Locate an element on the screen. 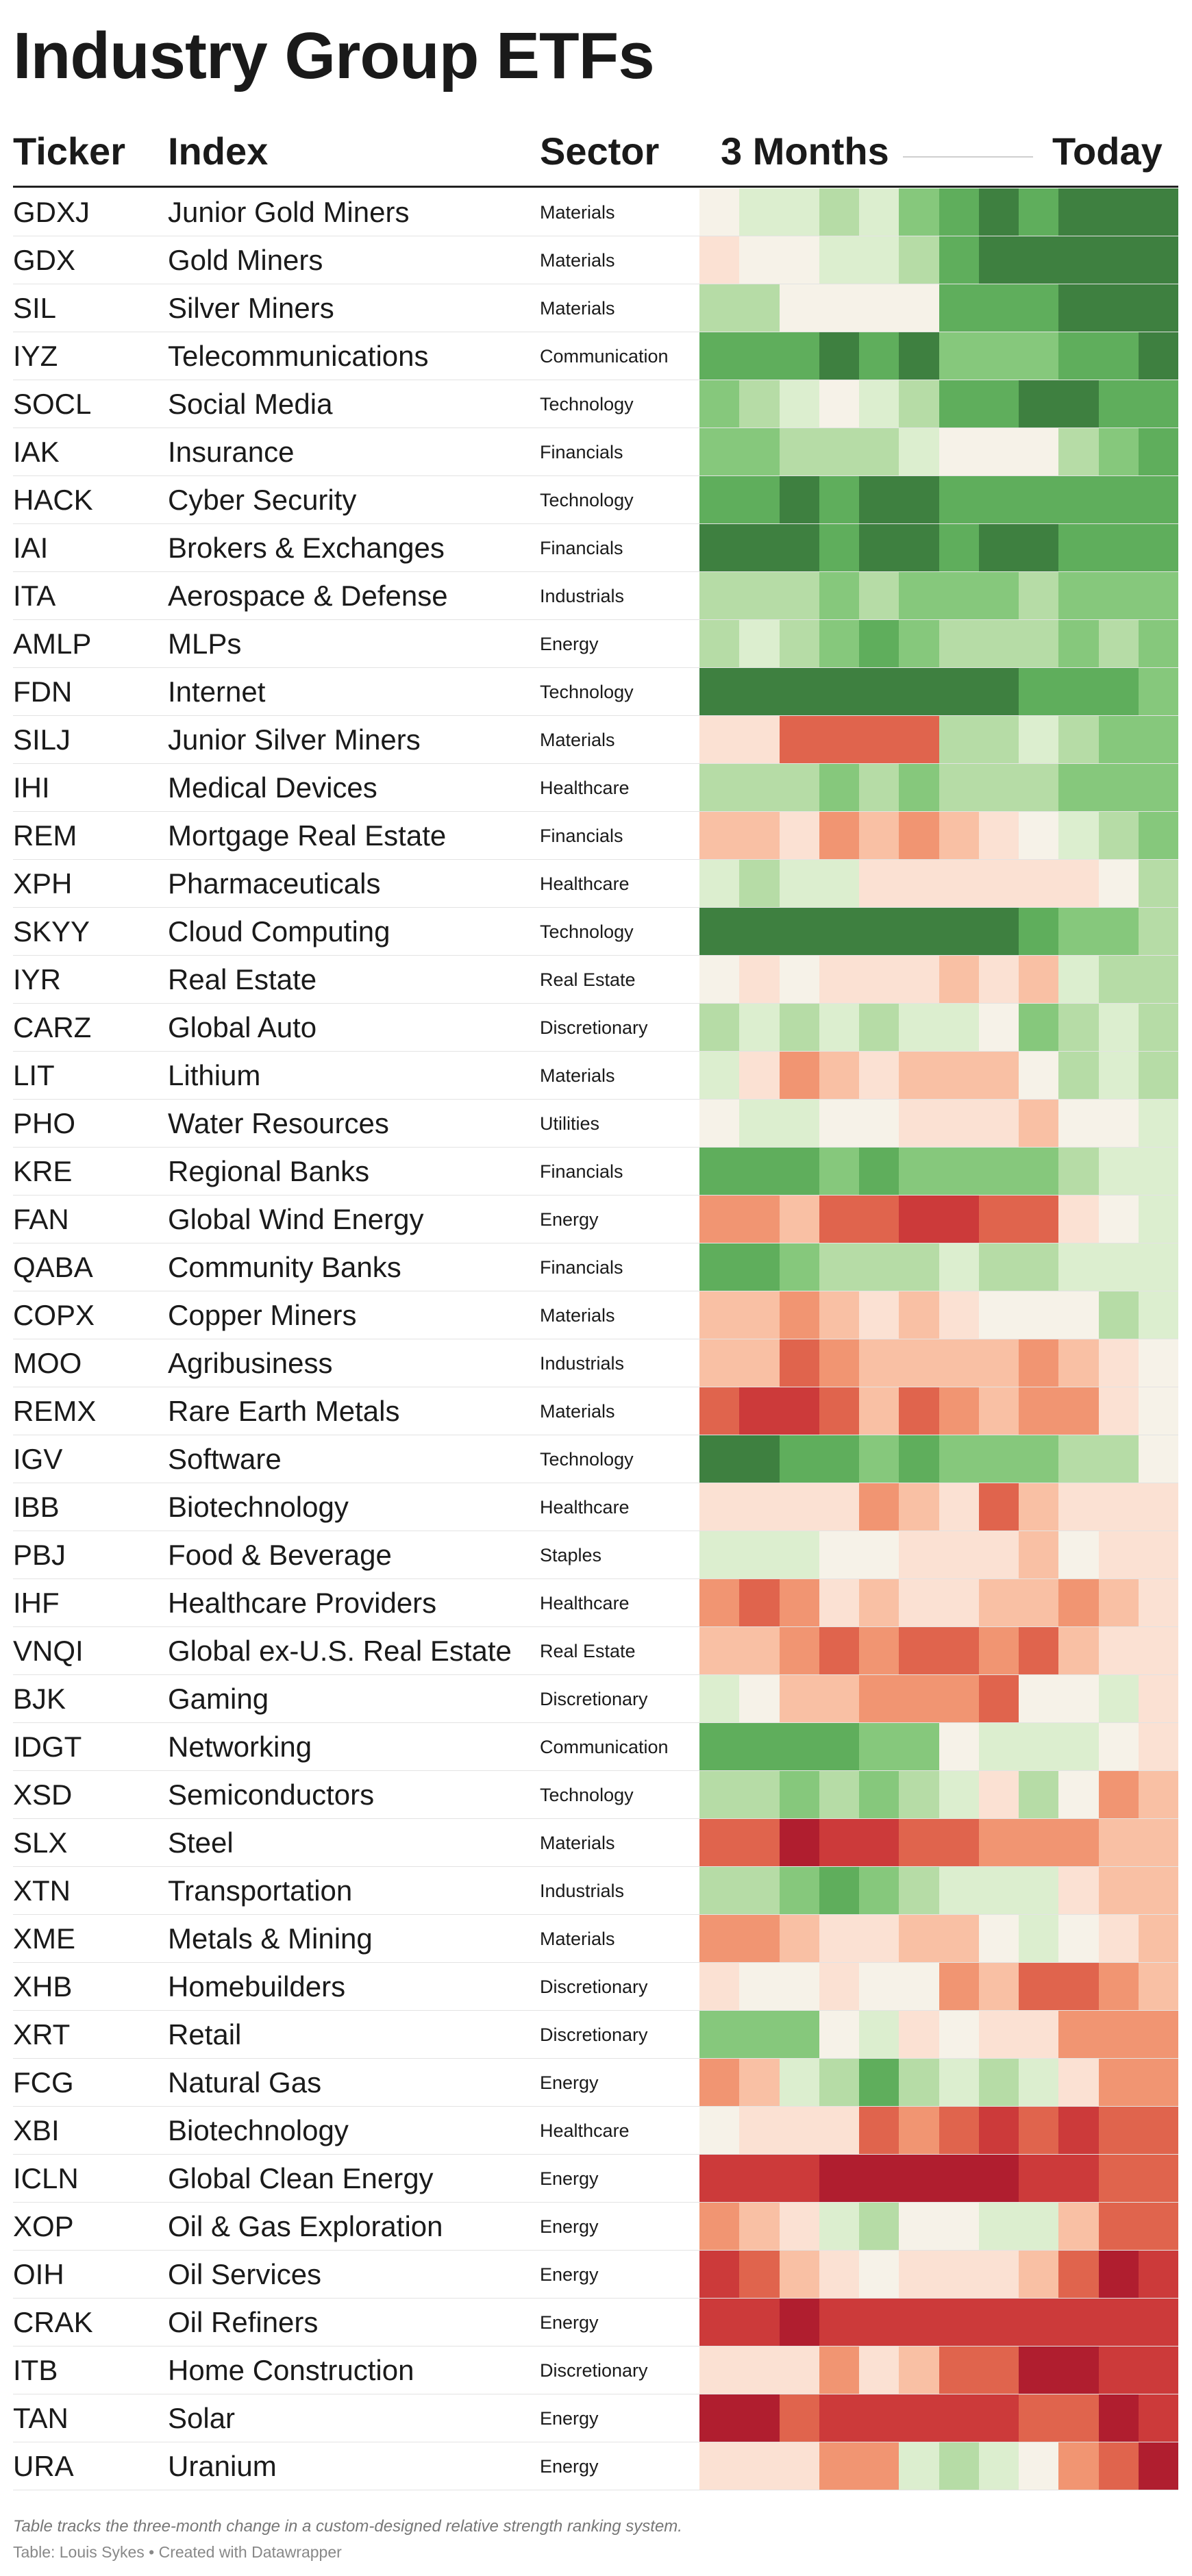 The width and height of the screenshot is (1192, 2576). ticker-cell: PBJ is located at coordinates (39, 1555).